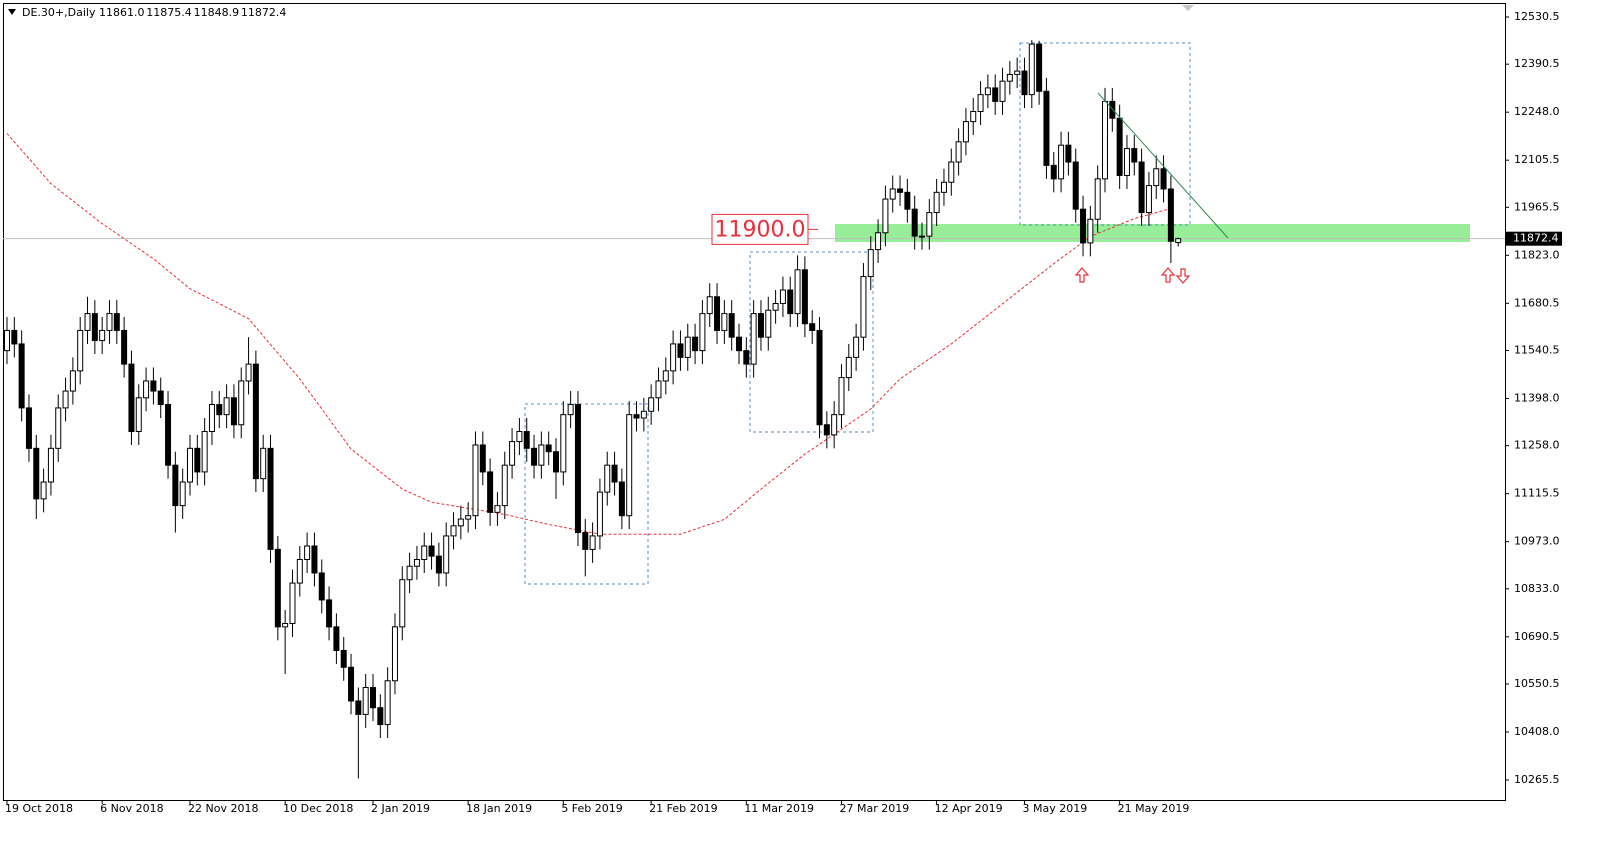  Describe the element at coordinates (12, 12) in the screenshot. I see `menu-triangle` at that location.